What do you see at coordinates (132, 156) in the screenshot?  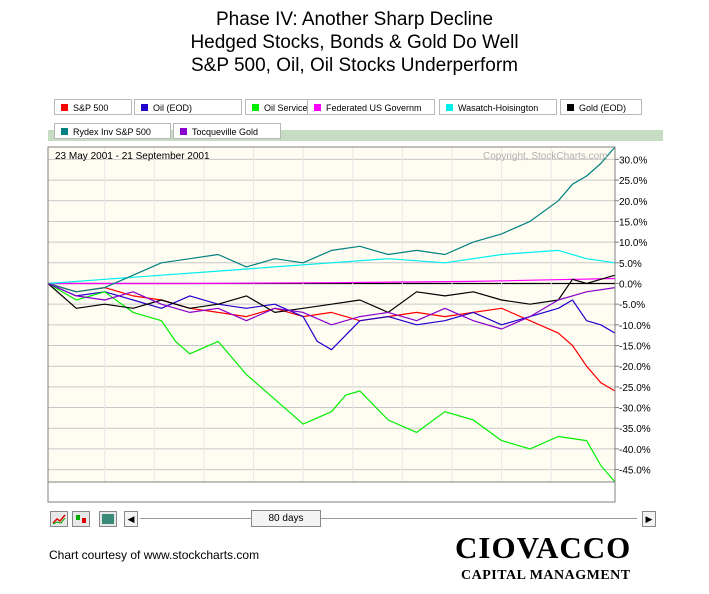 I see `date-range: 23 May 2001 - 21 September 2001` at bounding box center [132, 156].